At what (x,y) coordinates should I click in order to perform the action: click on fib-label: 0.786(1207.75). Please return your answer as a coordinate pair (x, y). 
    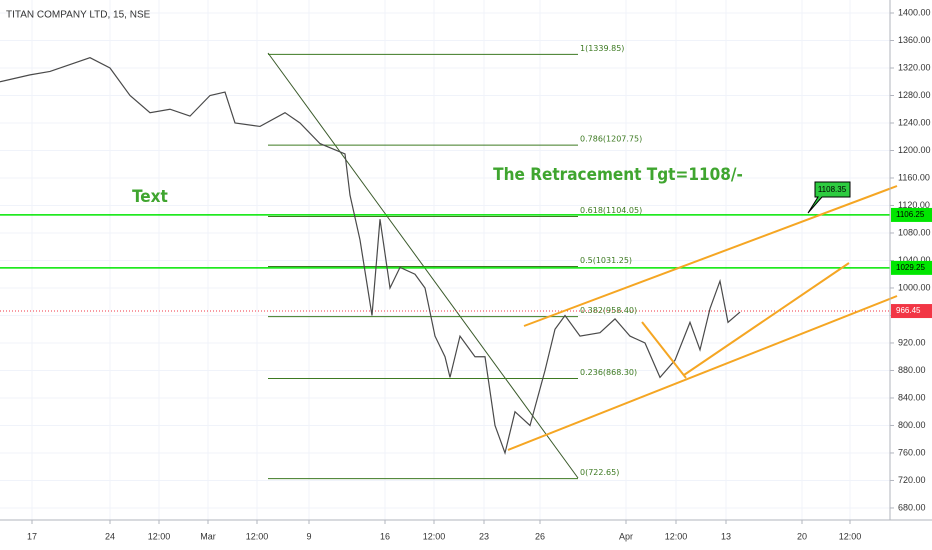
    Looking at the image, I should click on (611, 139).